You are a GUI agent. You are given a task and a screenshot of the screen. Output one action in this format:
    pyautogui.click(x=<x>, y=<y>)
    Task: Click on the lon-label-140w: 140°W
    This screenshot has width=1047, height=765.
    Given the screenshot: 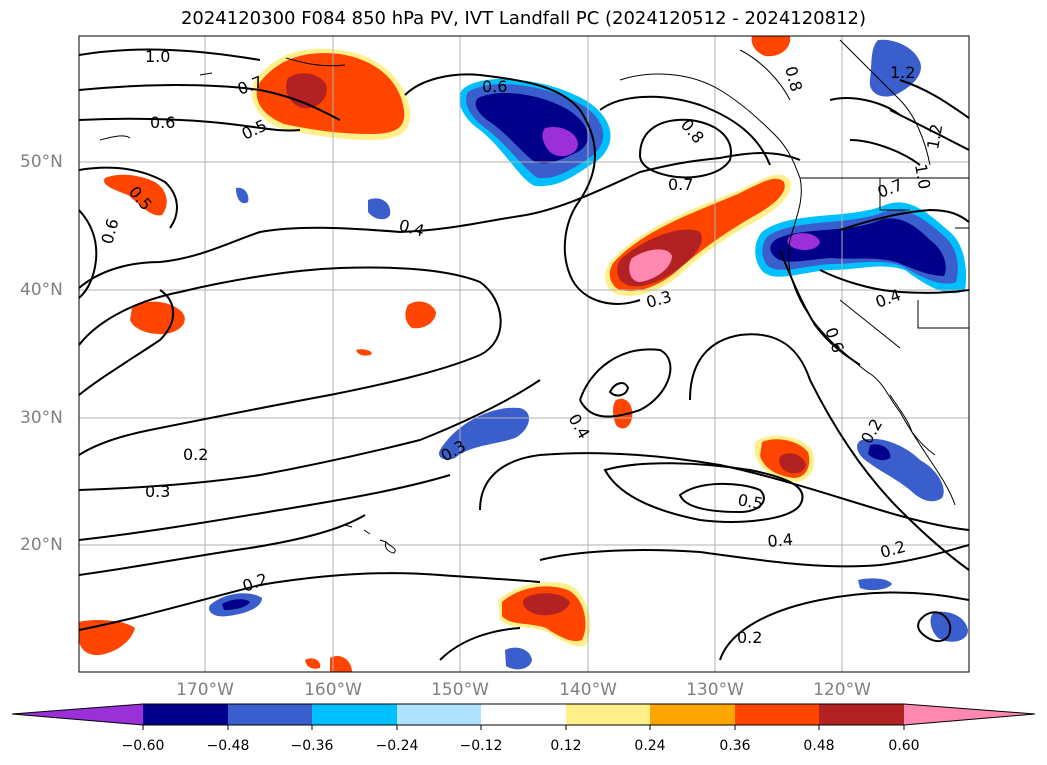 What is the action you would take?
    pyautogui.click(x=588, y=690)
    